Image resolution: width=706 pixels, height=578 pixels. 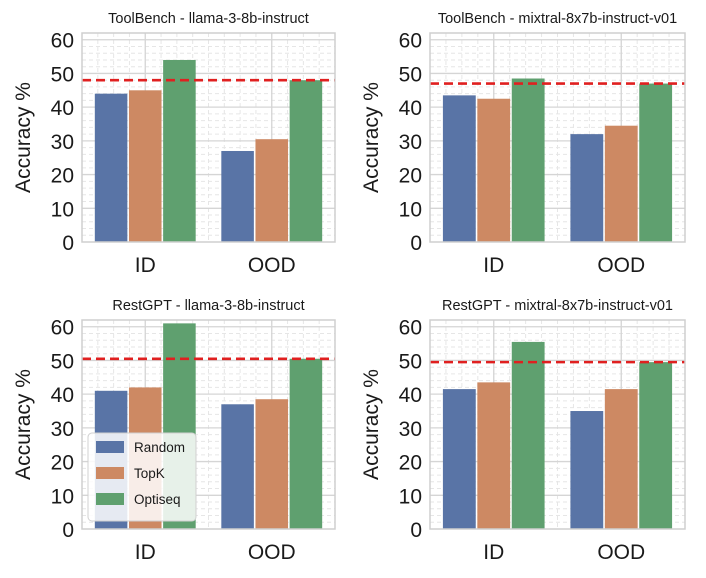 I want to click on legend-swatch-topk, so click(x=110, y=473).